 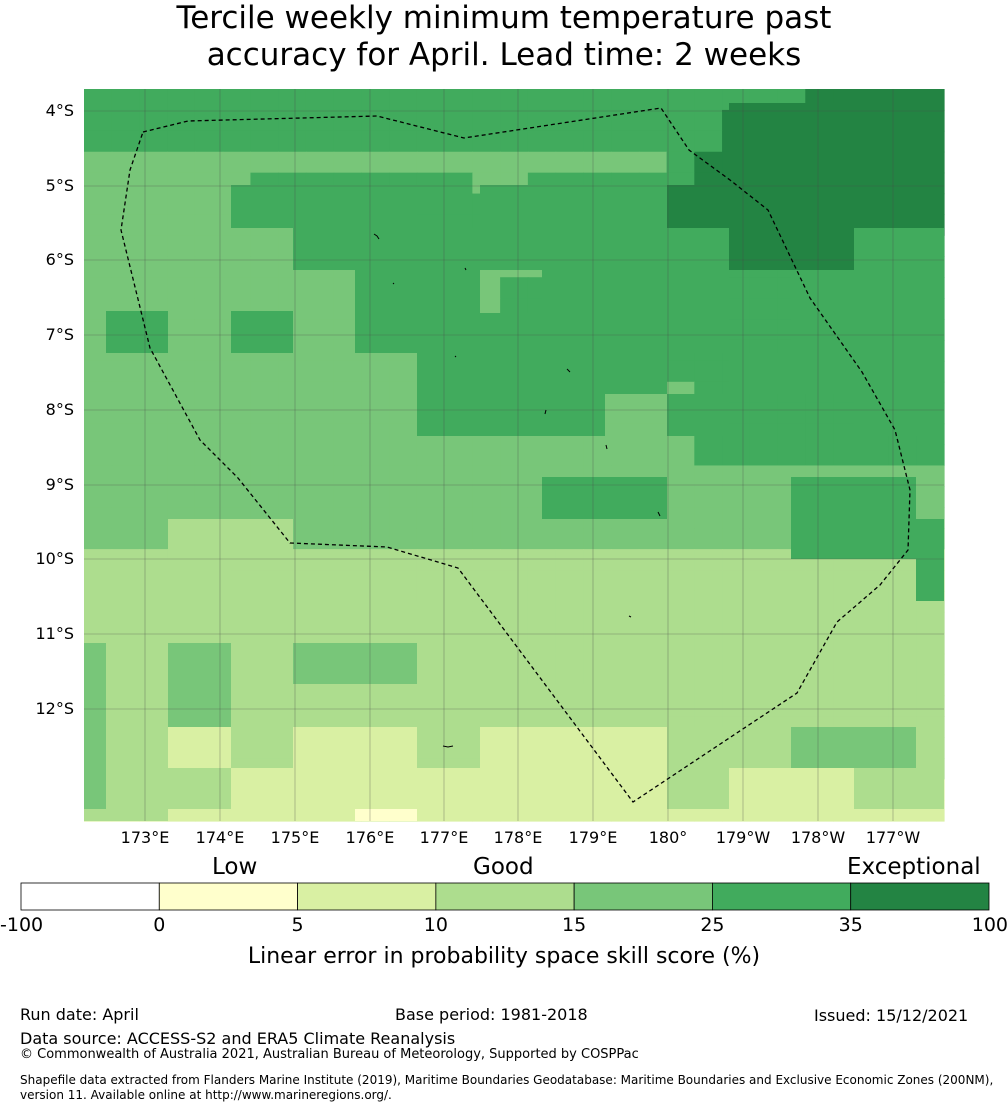 I want to click on latitude-label: 9°S, so click(x=59, y=484).